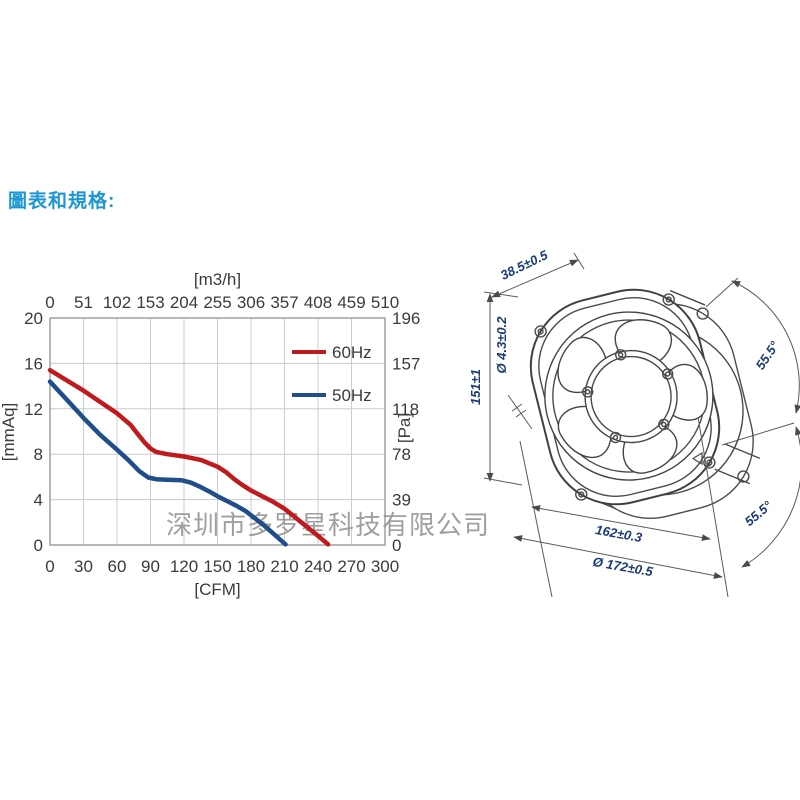 The width and height of the screenshot is (800, 800). I want to click on x-bottom-tick: 210, so click(284, 566).